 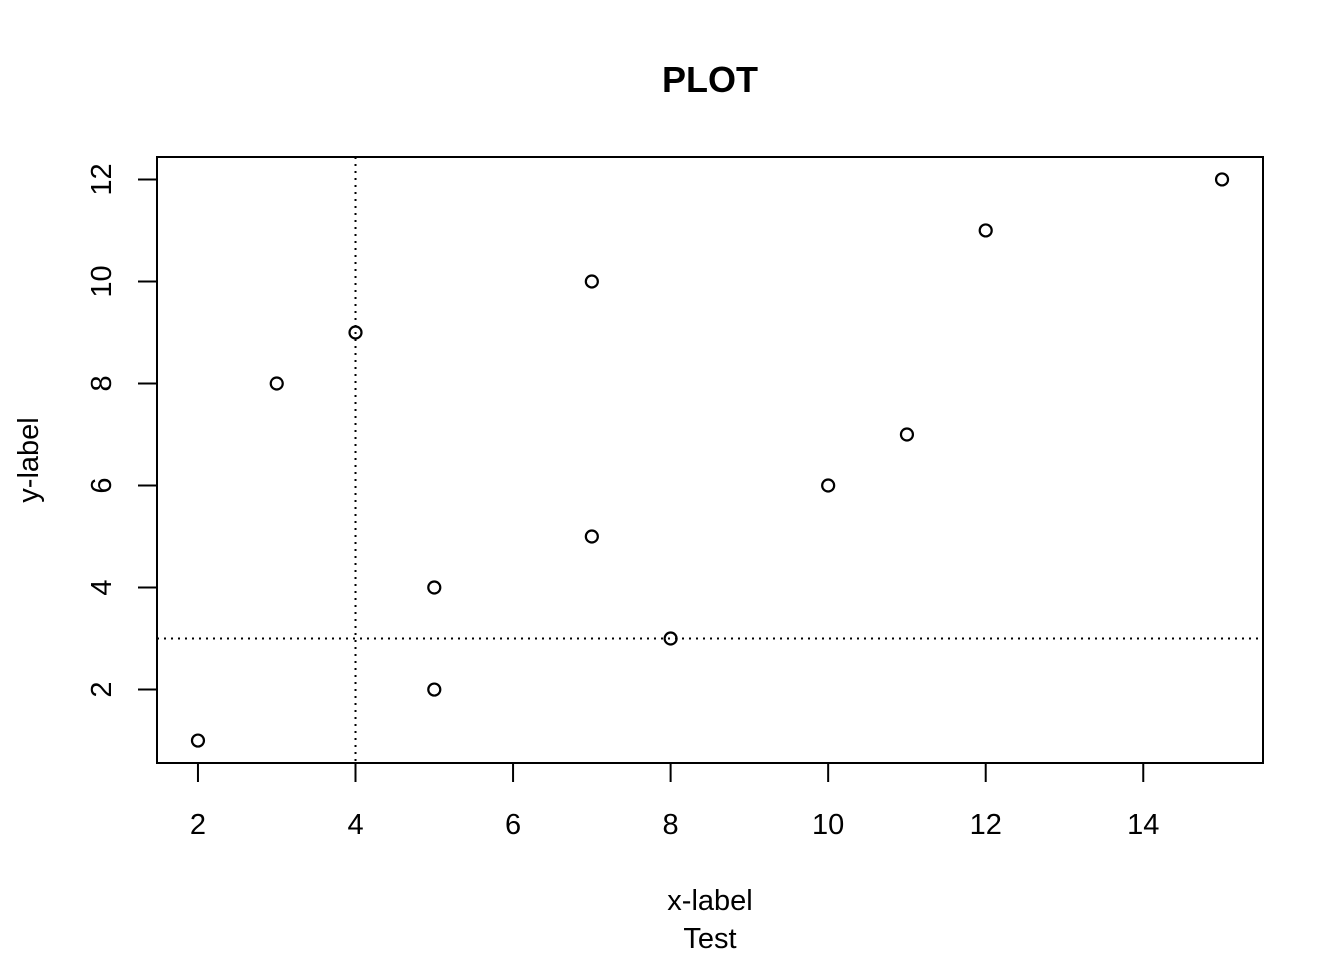 I want to click on y-axis: 2 4 6 8 10 12, so click(x=122, y=430).